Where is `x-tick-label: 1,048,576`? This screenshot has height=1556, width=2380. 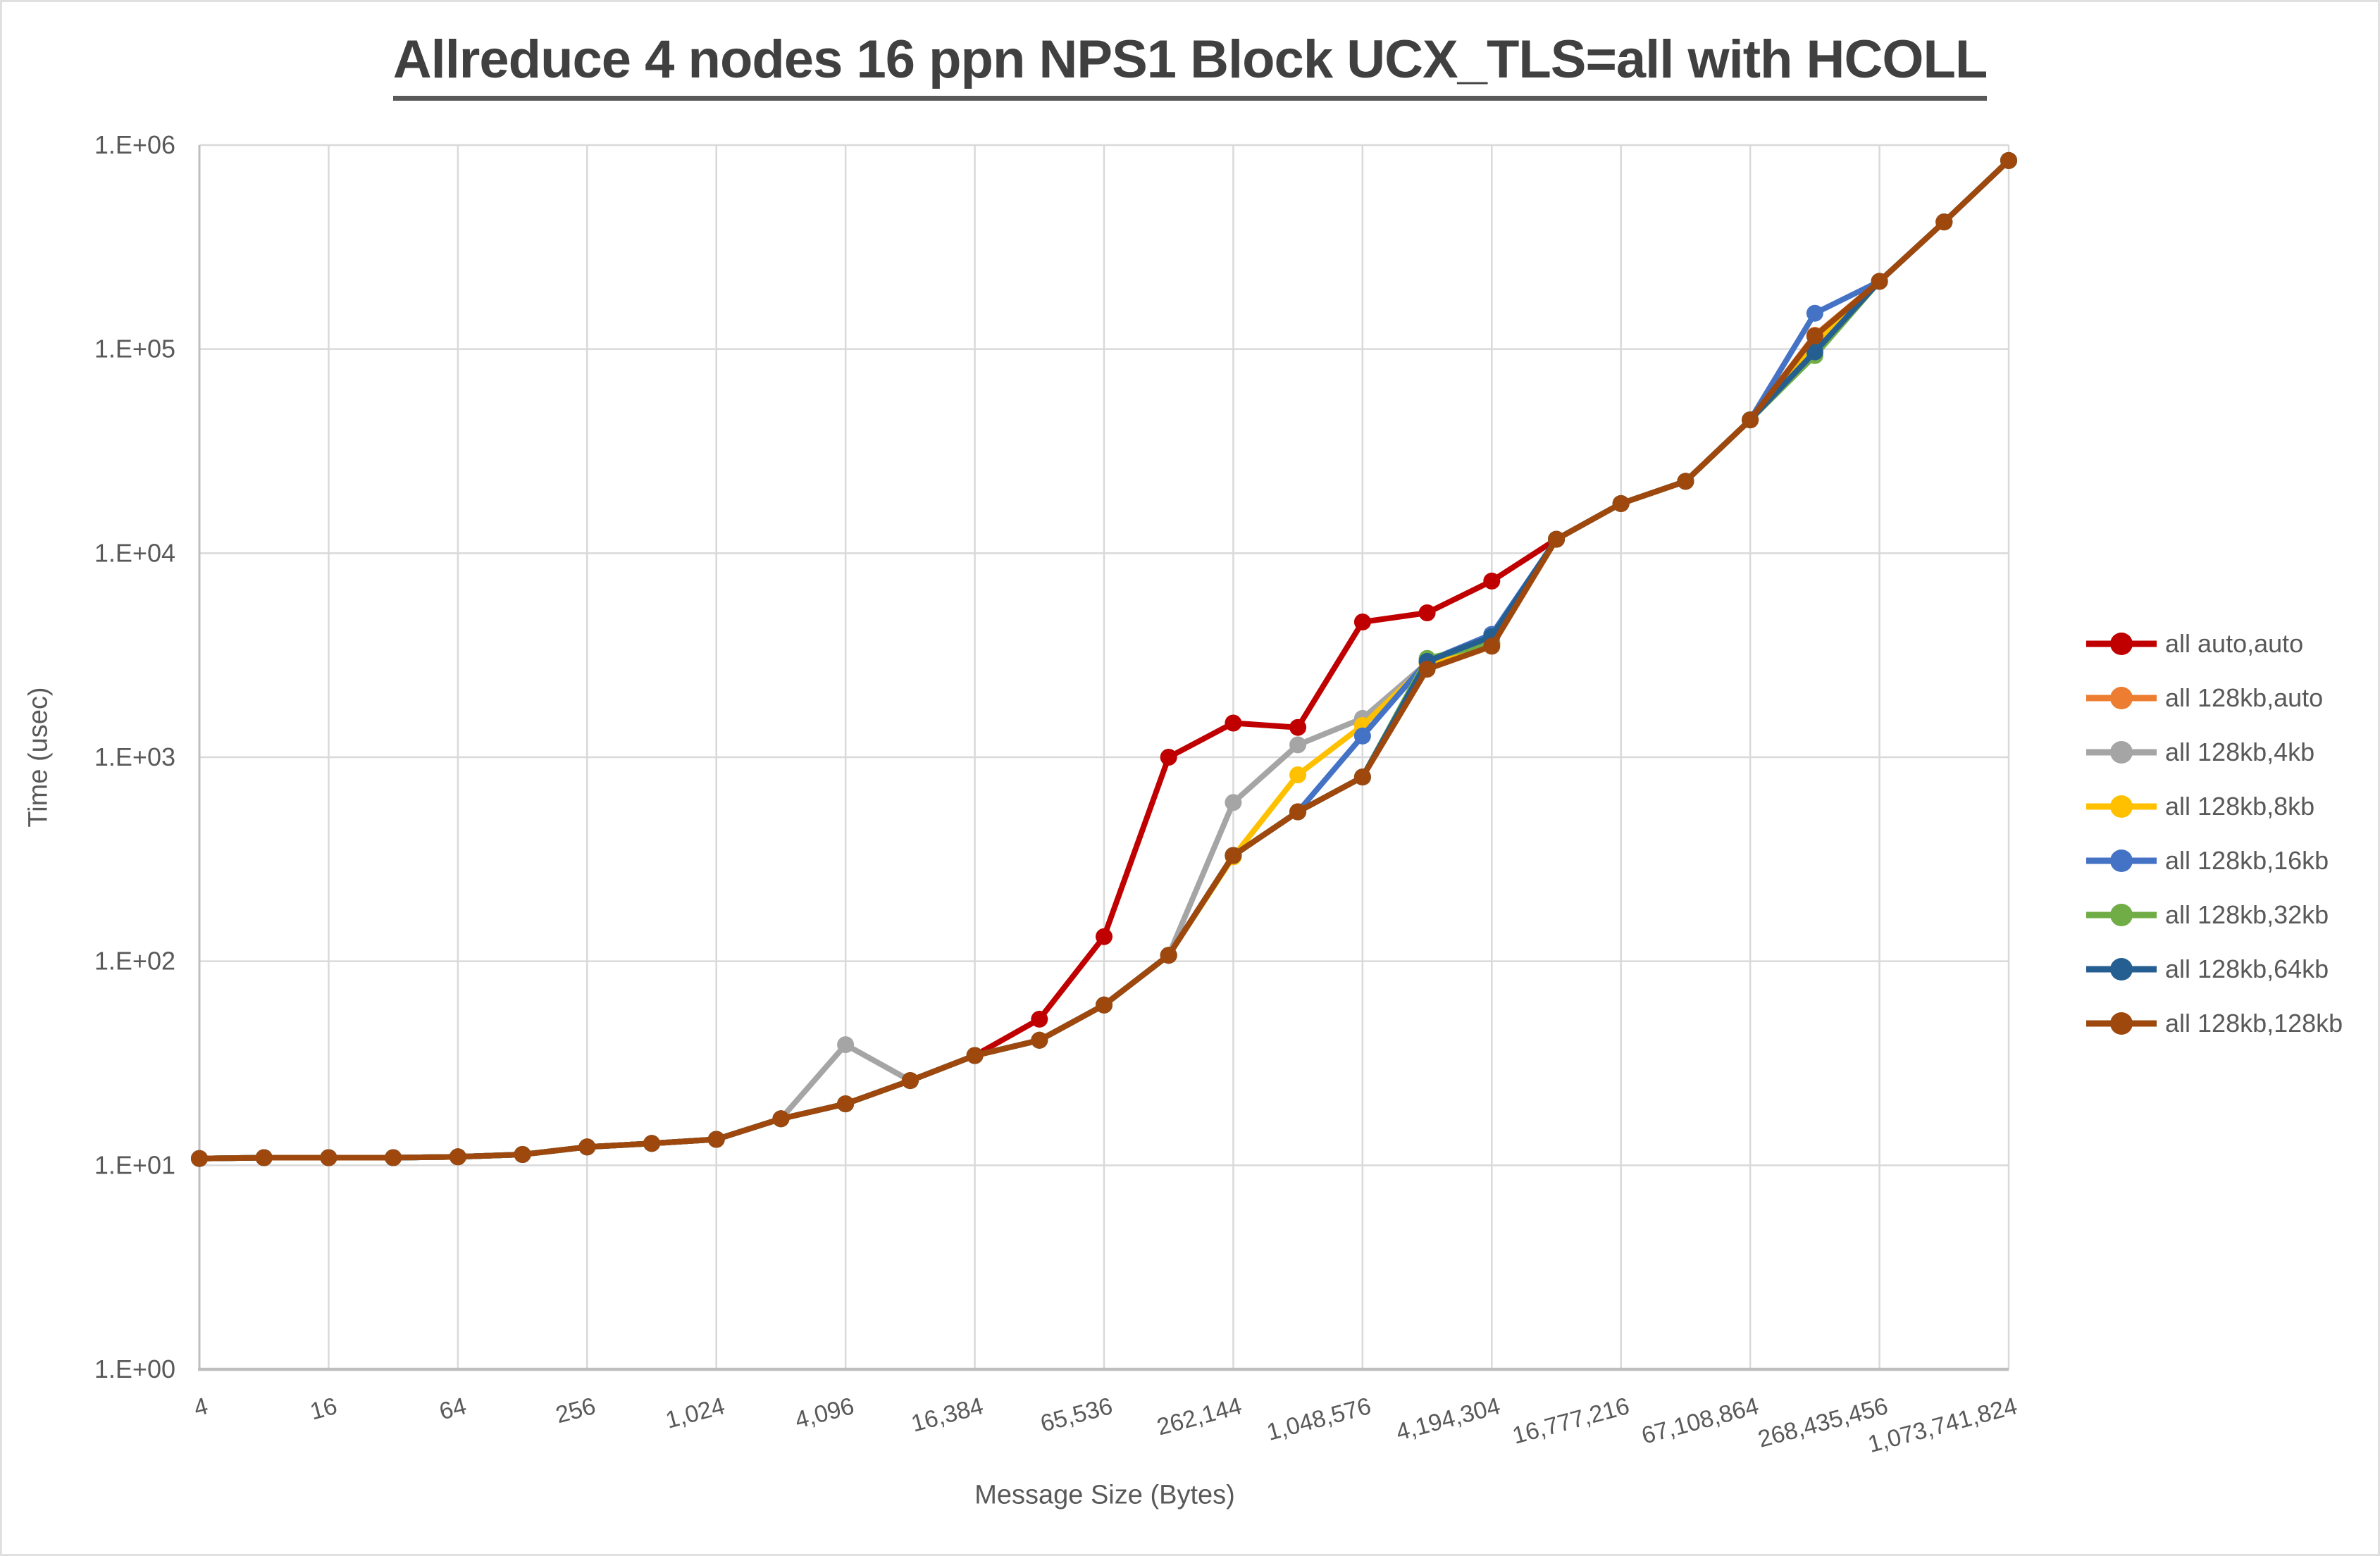
x-tick-label: 1,048,576 is located at coordinates (1319, 1419).